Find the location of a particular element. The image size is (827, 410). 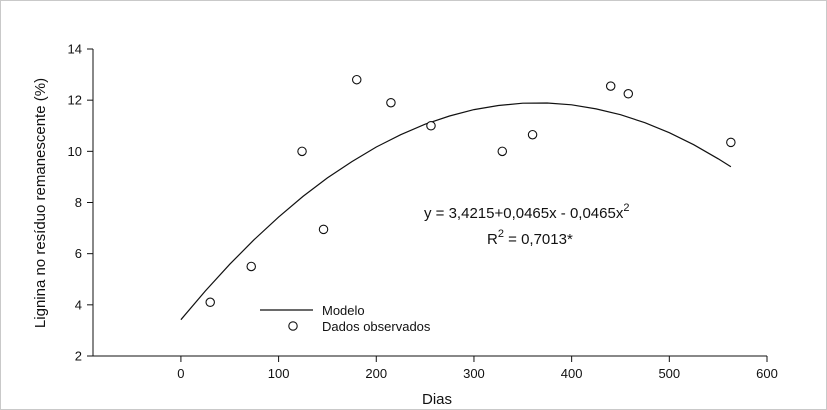

legend-circle-marker is located at coordinates (293, 326).